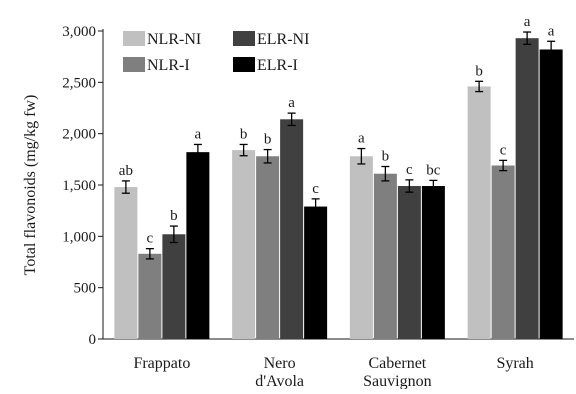  Describe the element at coordinates (85, 289) in the screenshot. I see `y-tick-label: 500` at that location.